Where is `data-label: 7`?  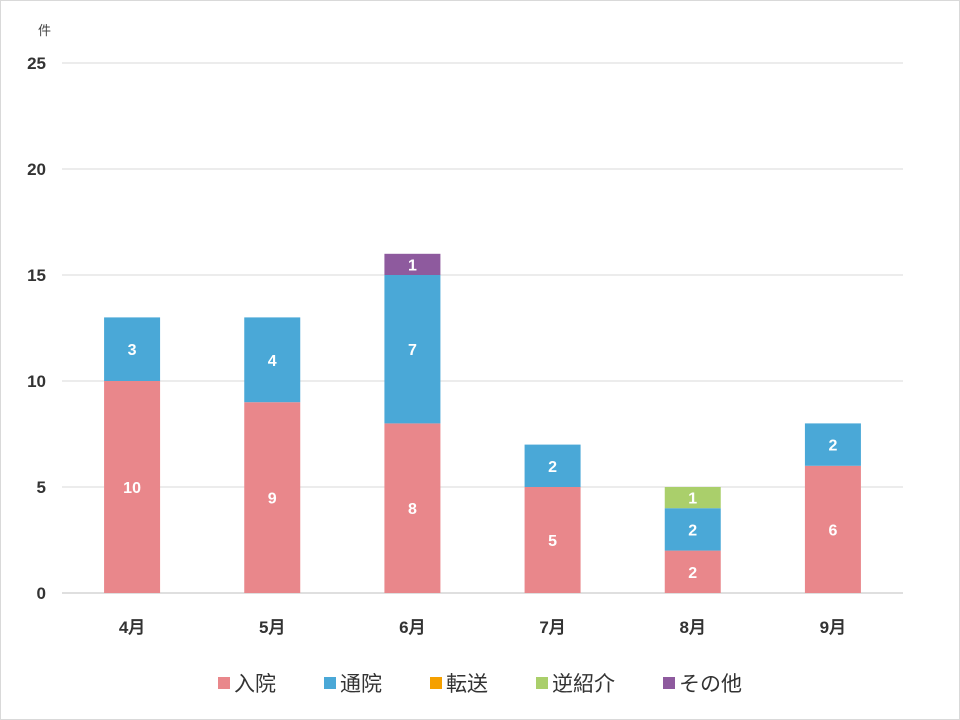 data-label: 7 is located at coordinates (412, 350).